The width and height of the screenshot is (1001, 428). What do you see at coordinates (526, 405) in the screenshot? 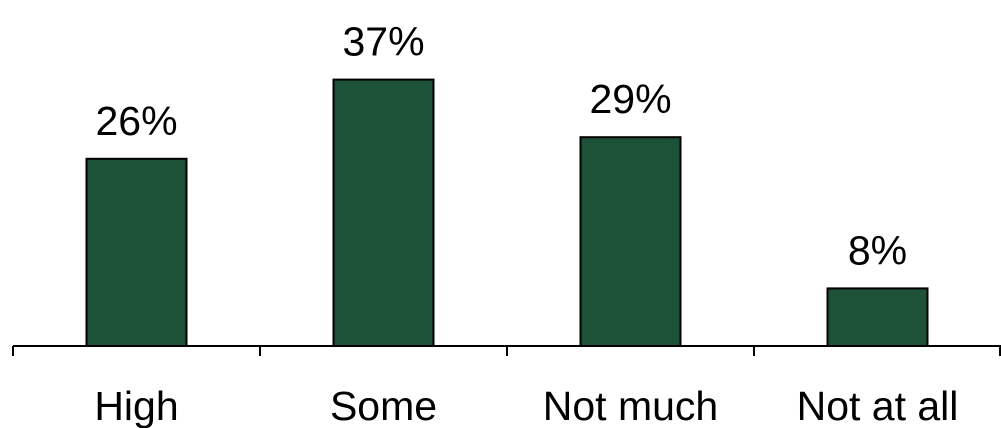
I see `tick-labels-group: High Some Not much Not at all` at bounding box center [526, 405].